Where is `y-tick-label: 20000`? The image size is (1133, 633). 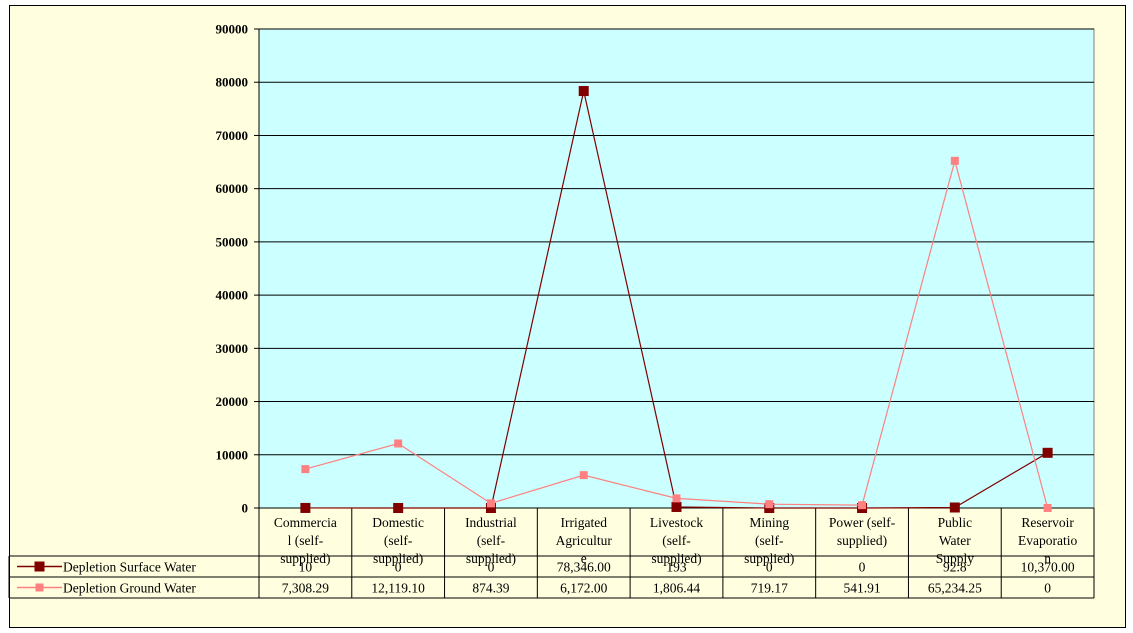 y-tick-label: 20000 is located at coordinates (232, 401).